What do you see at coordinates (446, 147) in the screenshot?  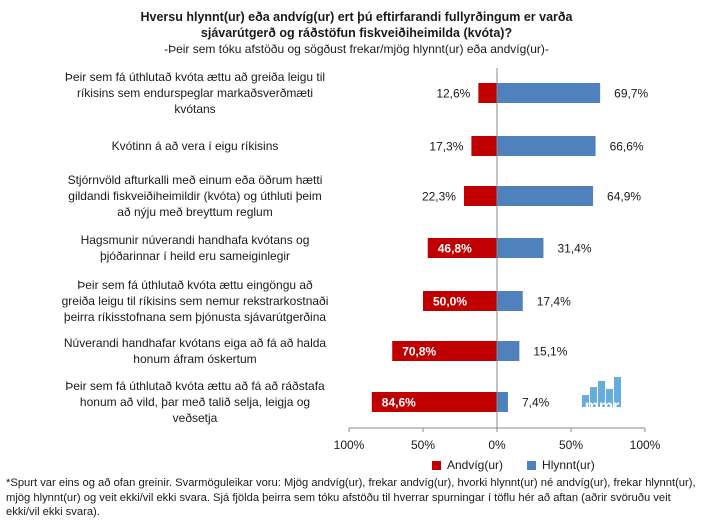 I see `data-label-andvig: 17,3%` at bounding box center [446, 147].